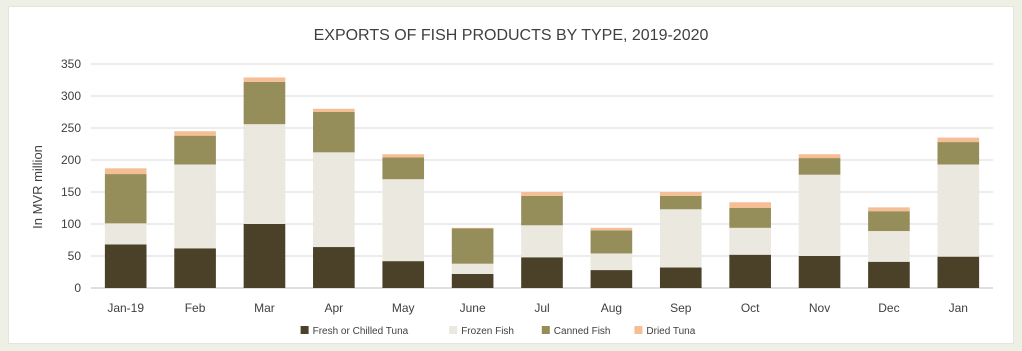 This screenshot has height=351, width=1022. What do you see at coordinates (77, 288) in the screenshot?
I see `y-tick-label: 0` at bounding box center [77, 288].